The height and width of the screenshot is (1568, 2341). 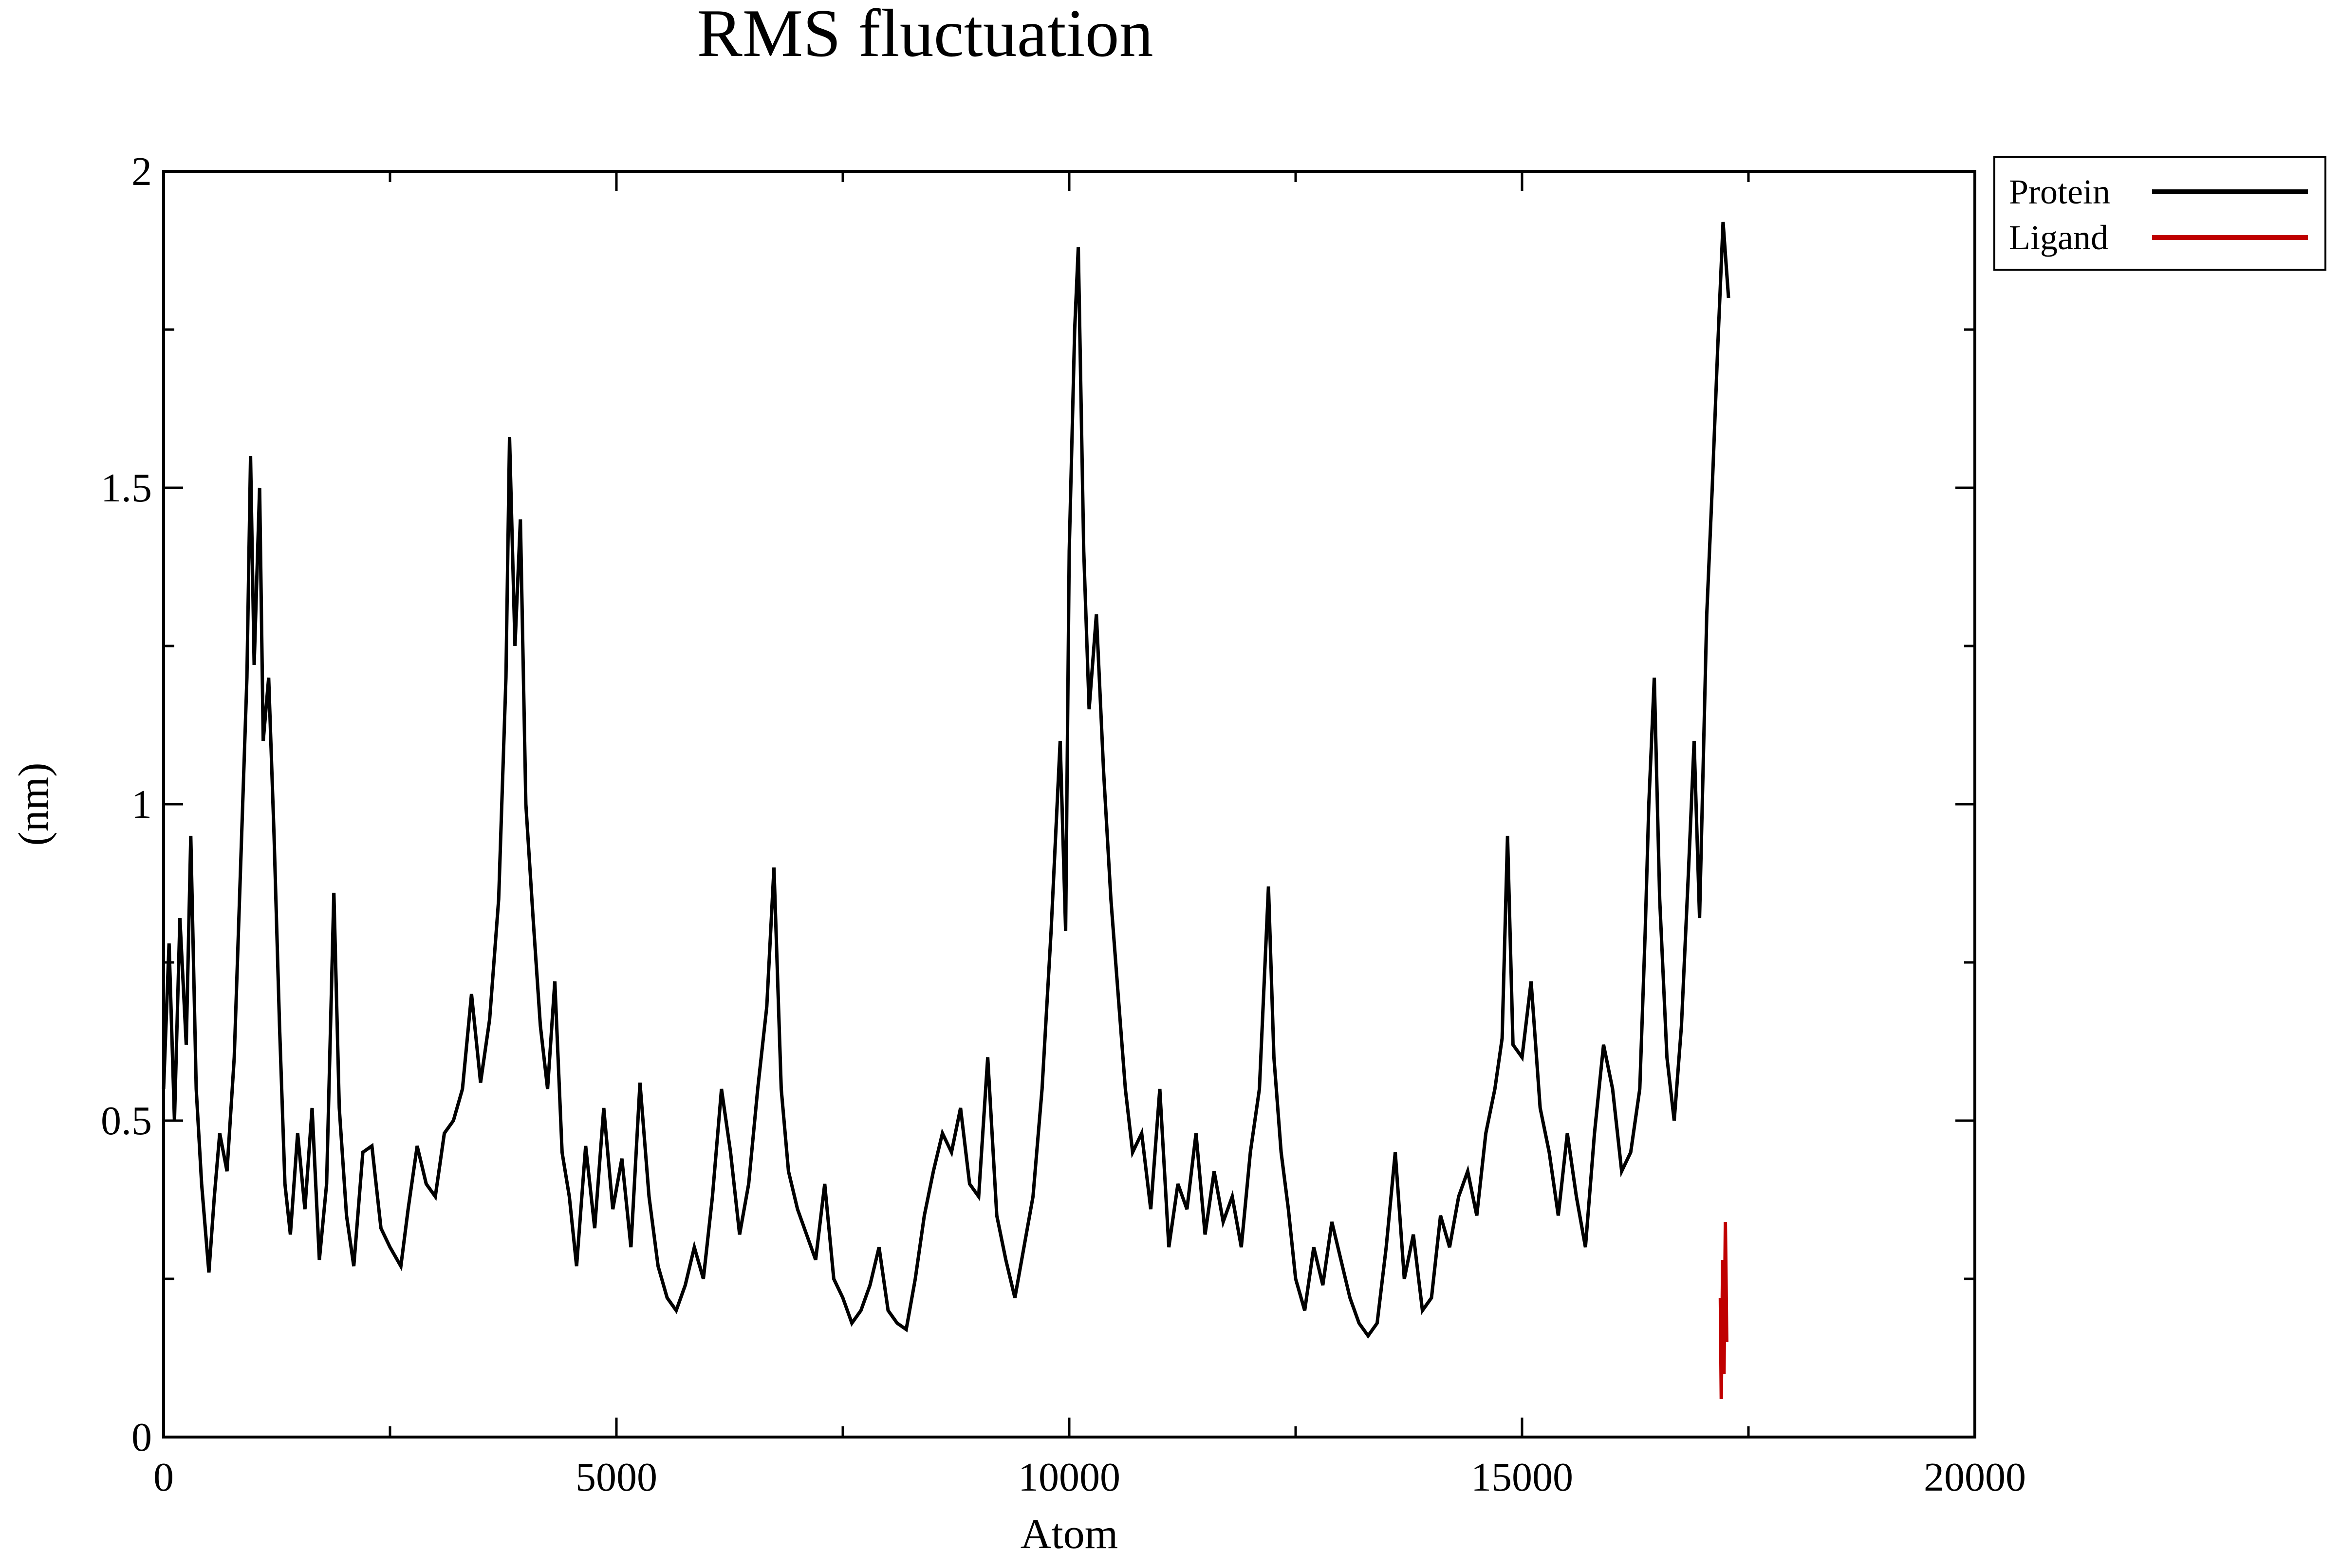 What do you see at coordinates (33, 804) in the screenshot?
I see `y-axis-label: (nm)` at bounding box center [33, 804].